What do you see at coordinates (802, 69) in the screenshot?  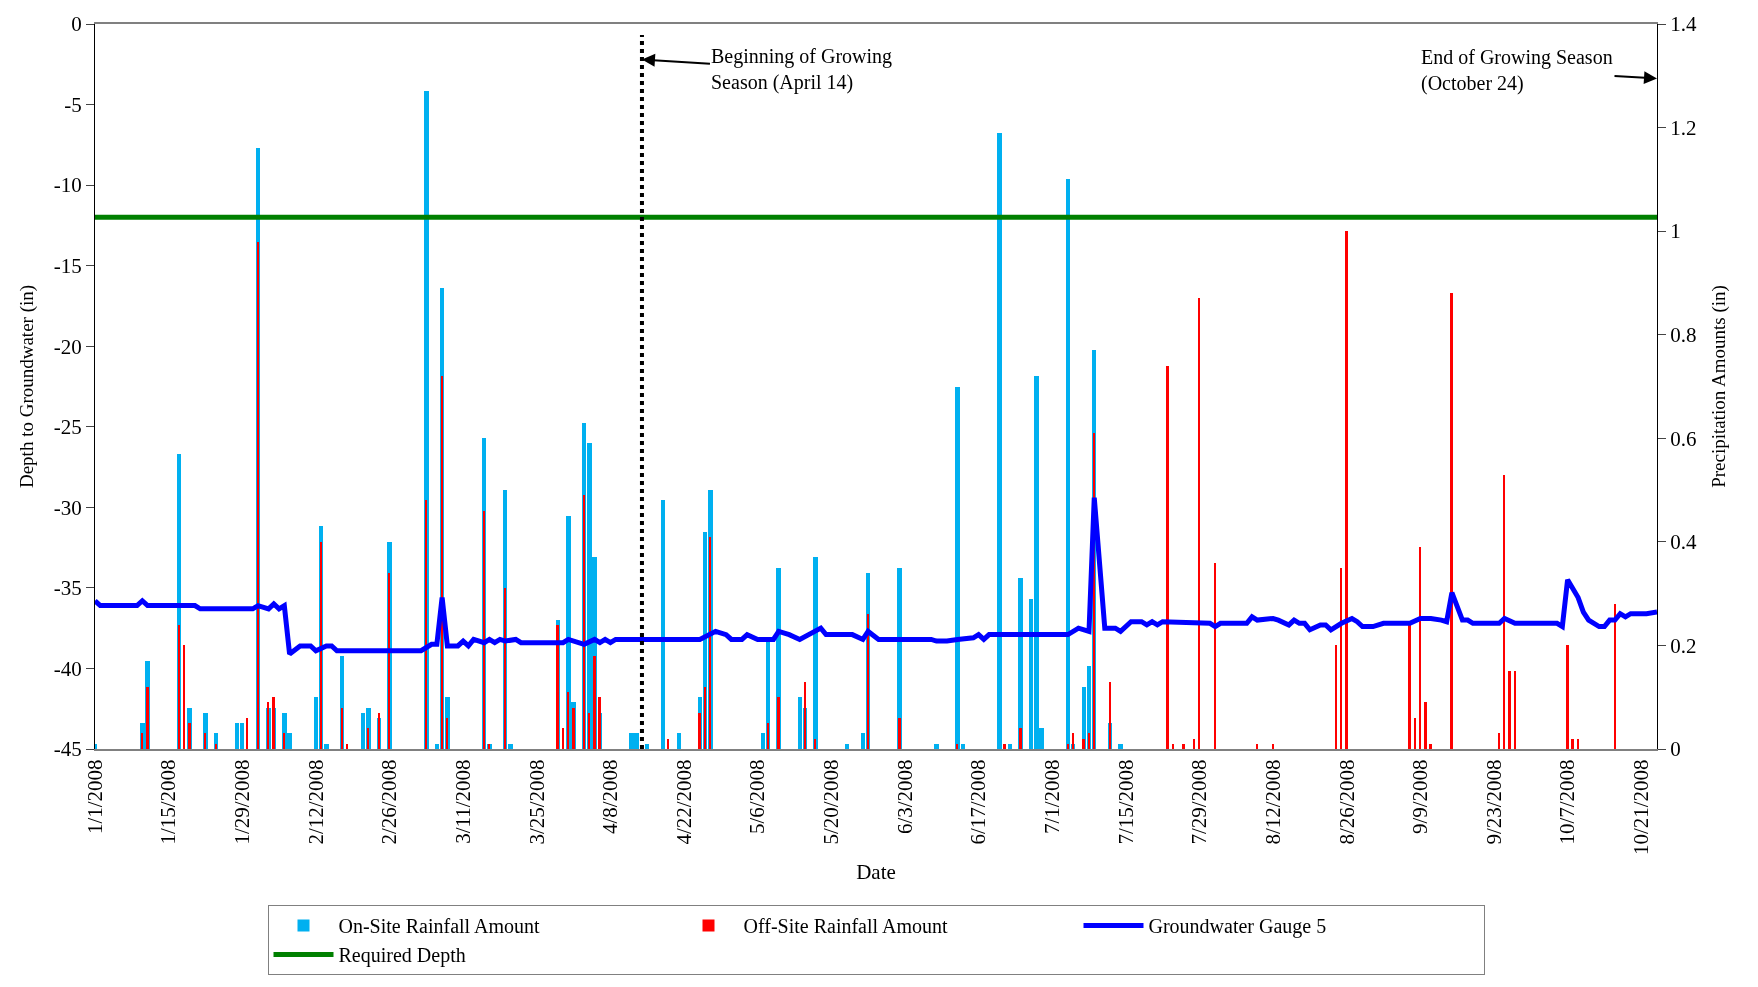 I see `annotation: Beginning of Growing Season (April 14)` at bounding box center [802, 69].